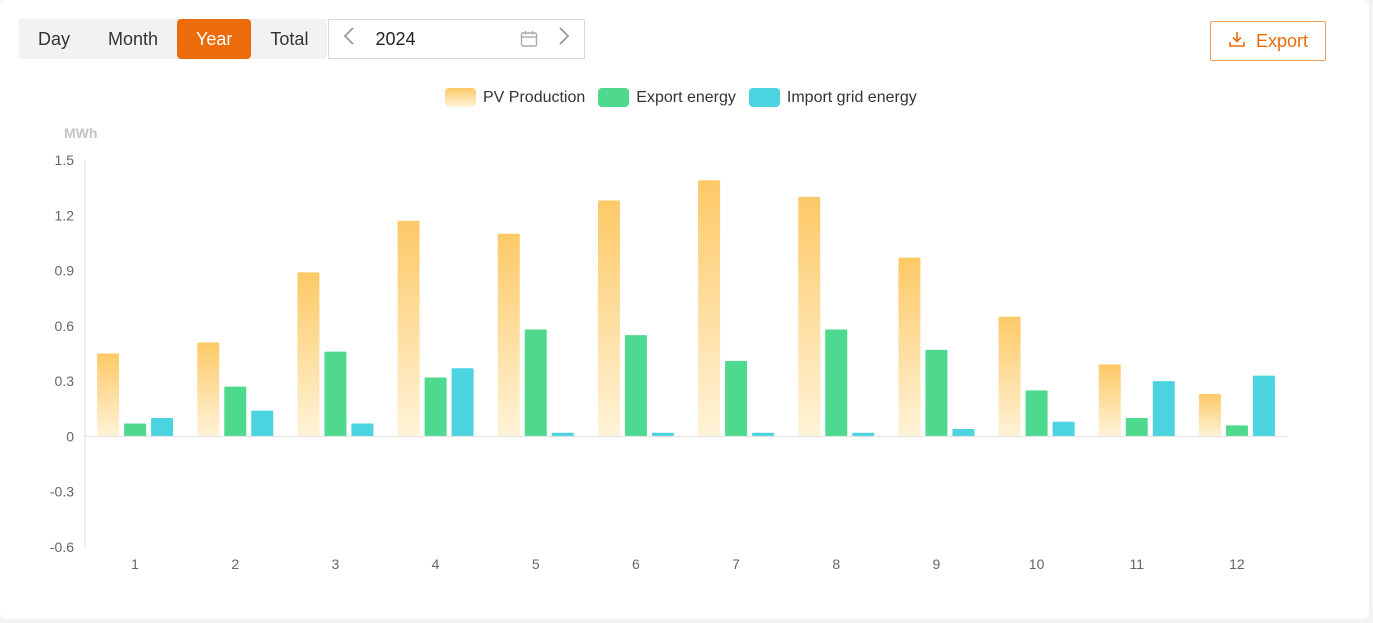  What do you see at coordinates (636, 564) in the screenshot?
I see `x-tick-label: 6` at bounding box center [636, 564].